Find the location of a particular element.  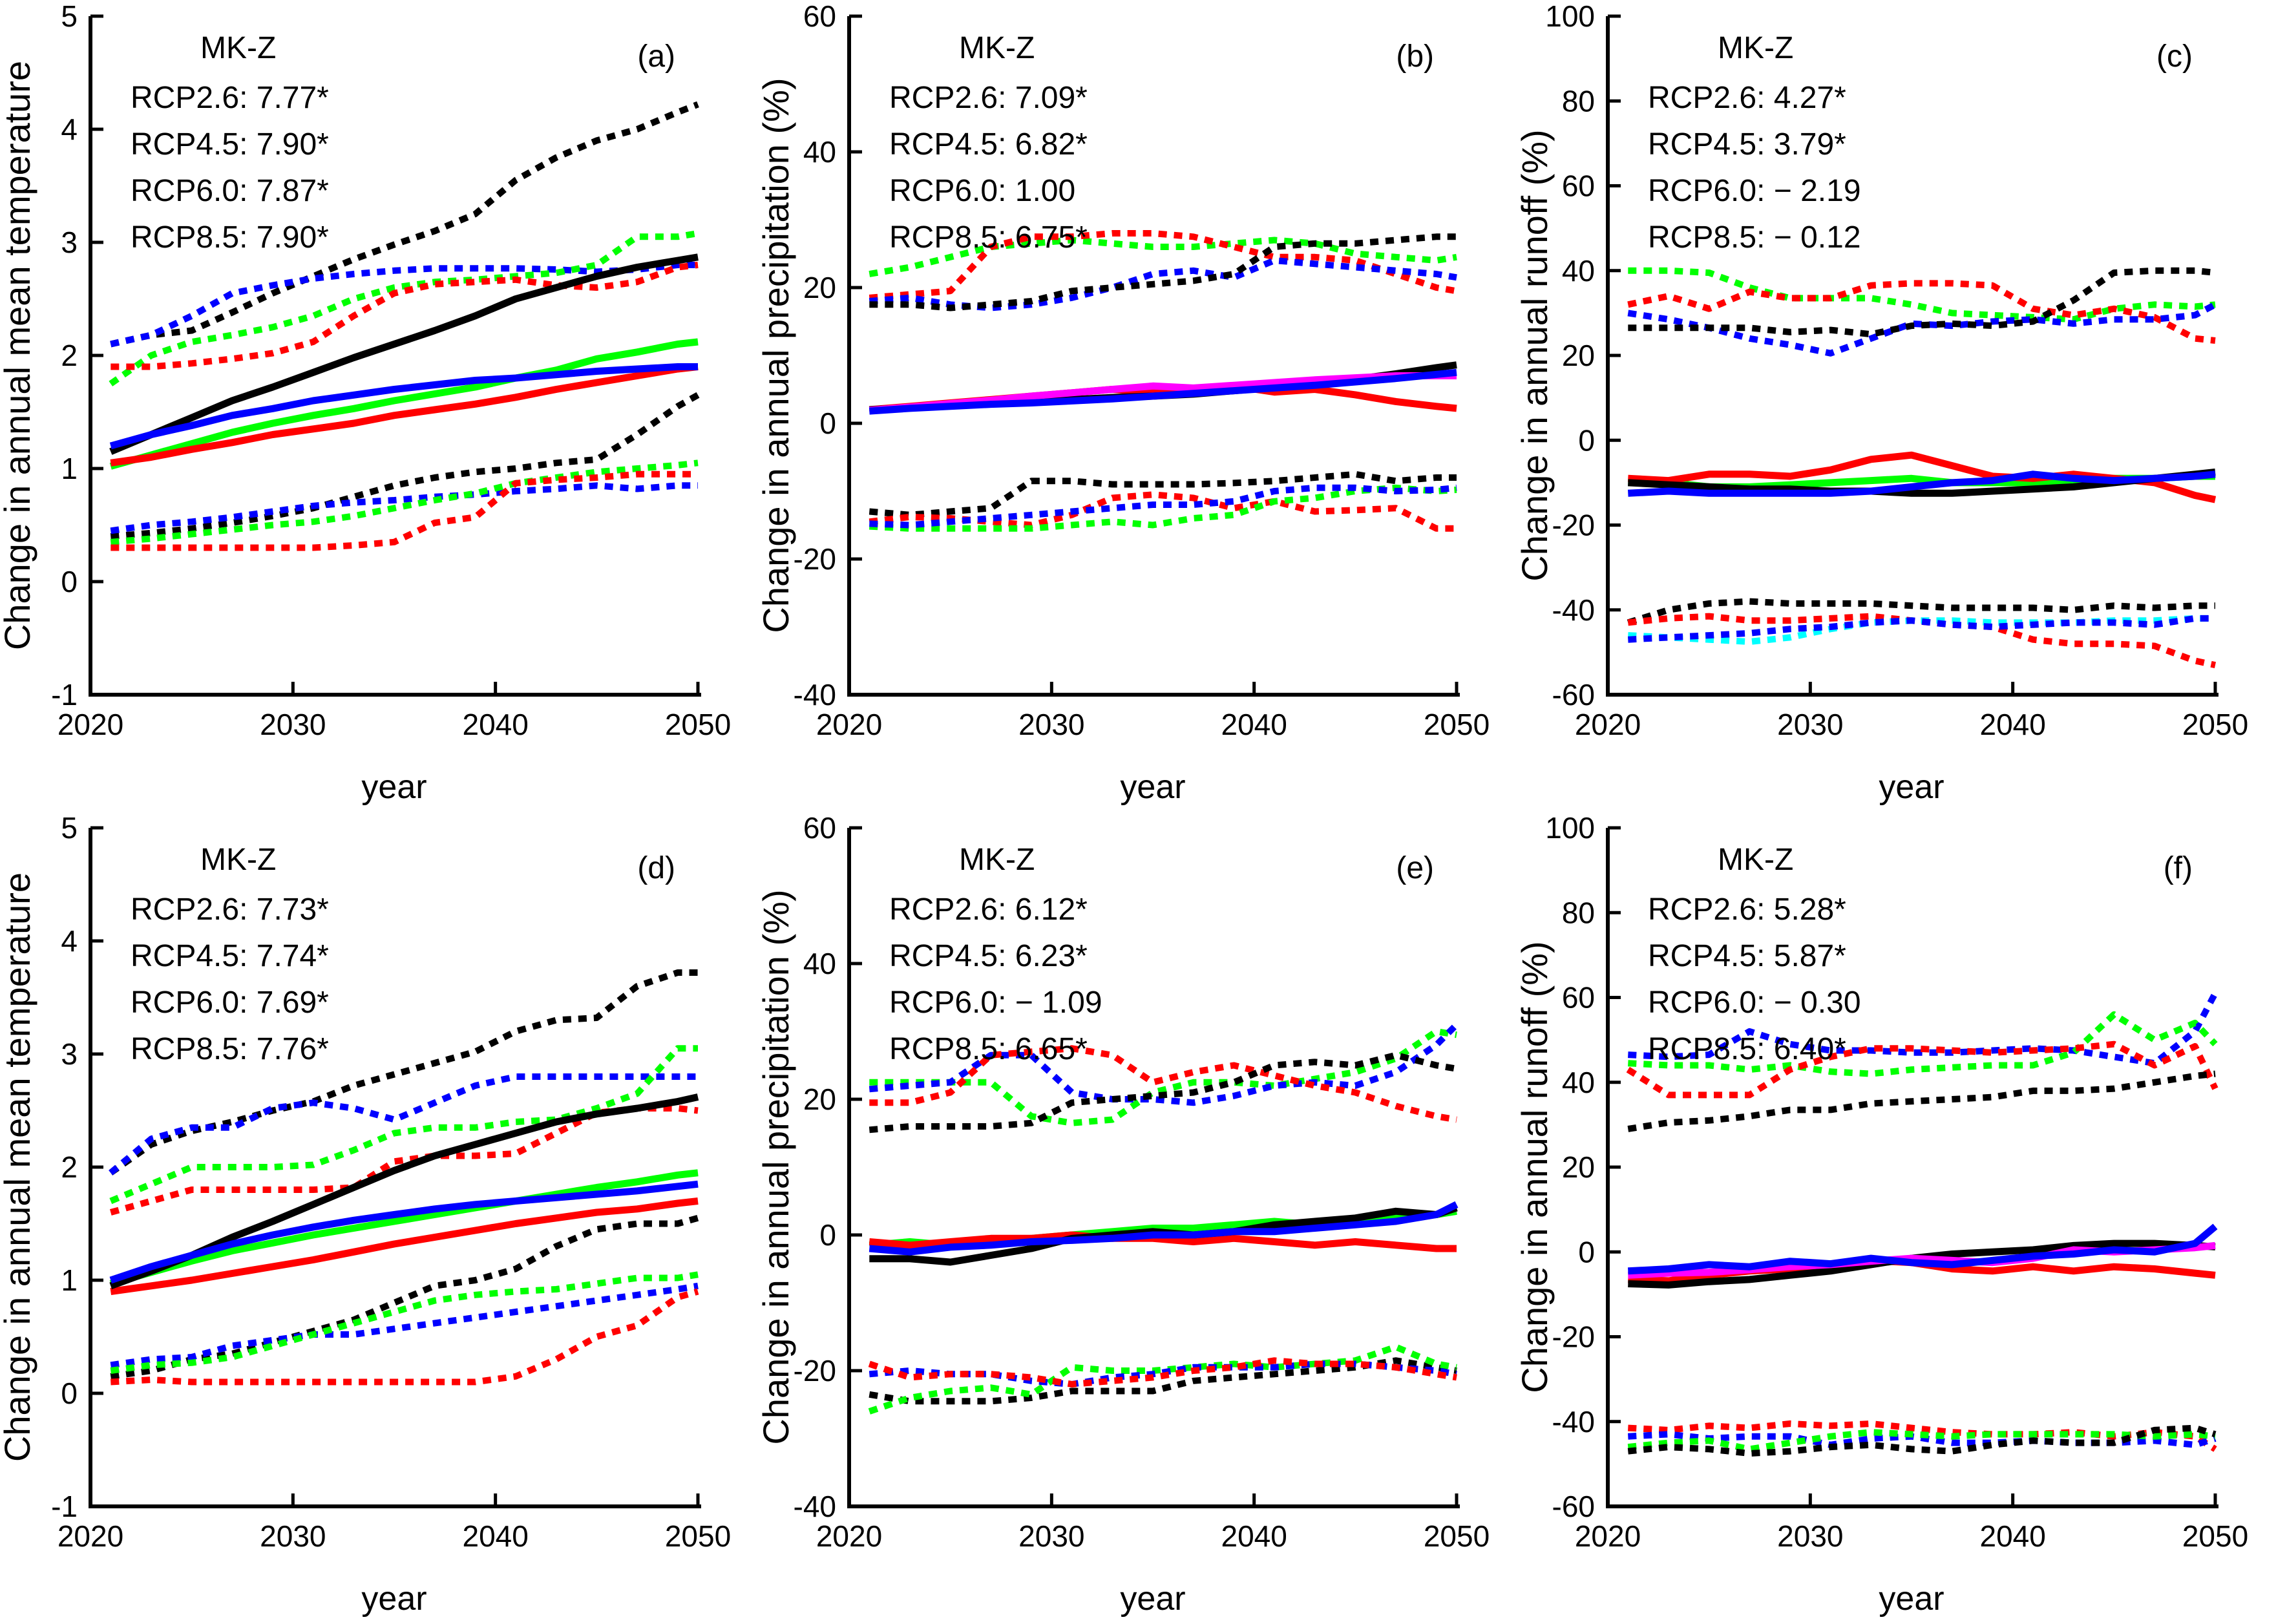

y-tick-label: 2 is located at coordinates (69, 355).